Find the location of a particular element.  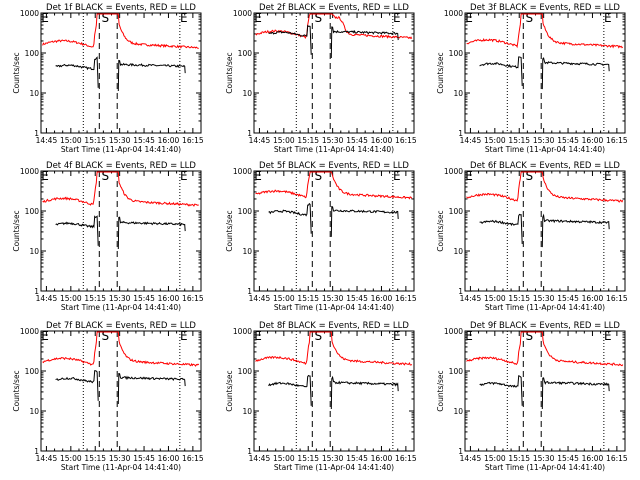

panel-title: Det 8f BLACK = Events, RED = LLD is located at coordinates (334, 326).